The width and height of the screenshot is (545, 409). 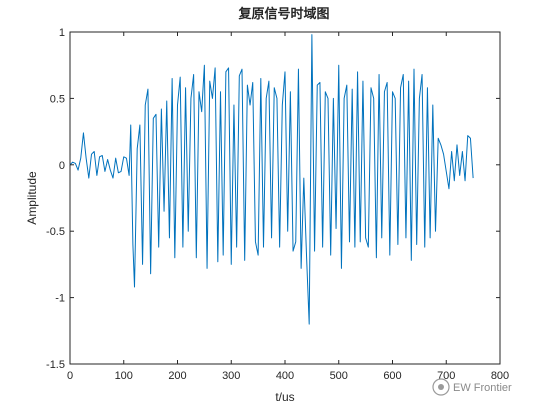 What do you see at coordinates (339, 376) in the screenshot?
I see `x-tick-label: 500` at bounding box center [339, 376].